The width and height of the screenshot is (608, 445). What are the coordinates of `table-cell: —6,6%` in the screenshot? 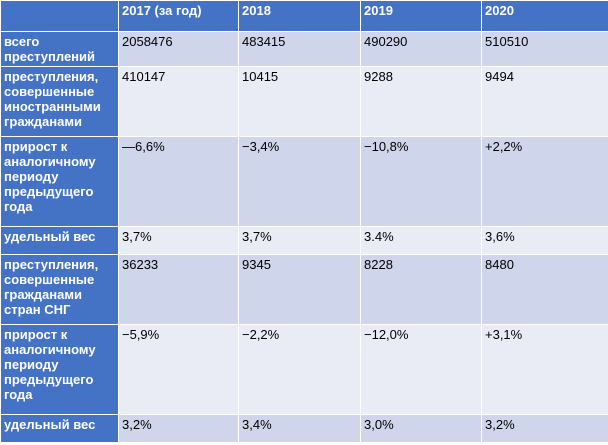 It's located at (178, 181).